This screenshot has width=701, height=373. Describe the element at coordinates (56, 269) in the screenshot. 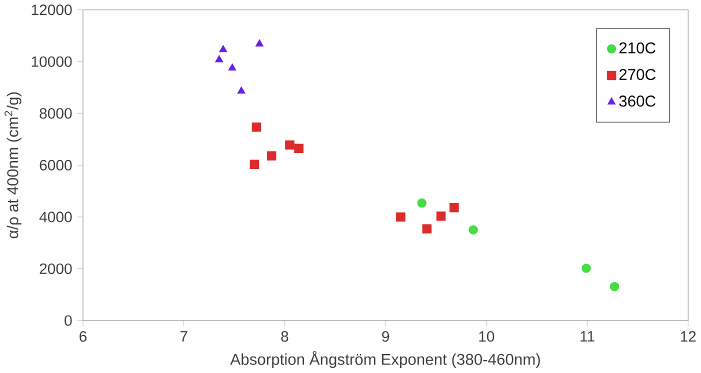

I see `y-tick-label: 2000` at that location.